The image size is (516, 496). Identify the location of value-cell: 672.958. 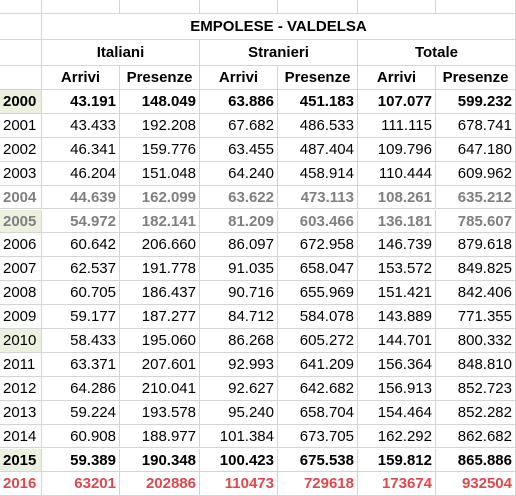
(318, 245).